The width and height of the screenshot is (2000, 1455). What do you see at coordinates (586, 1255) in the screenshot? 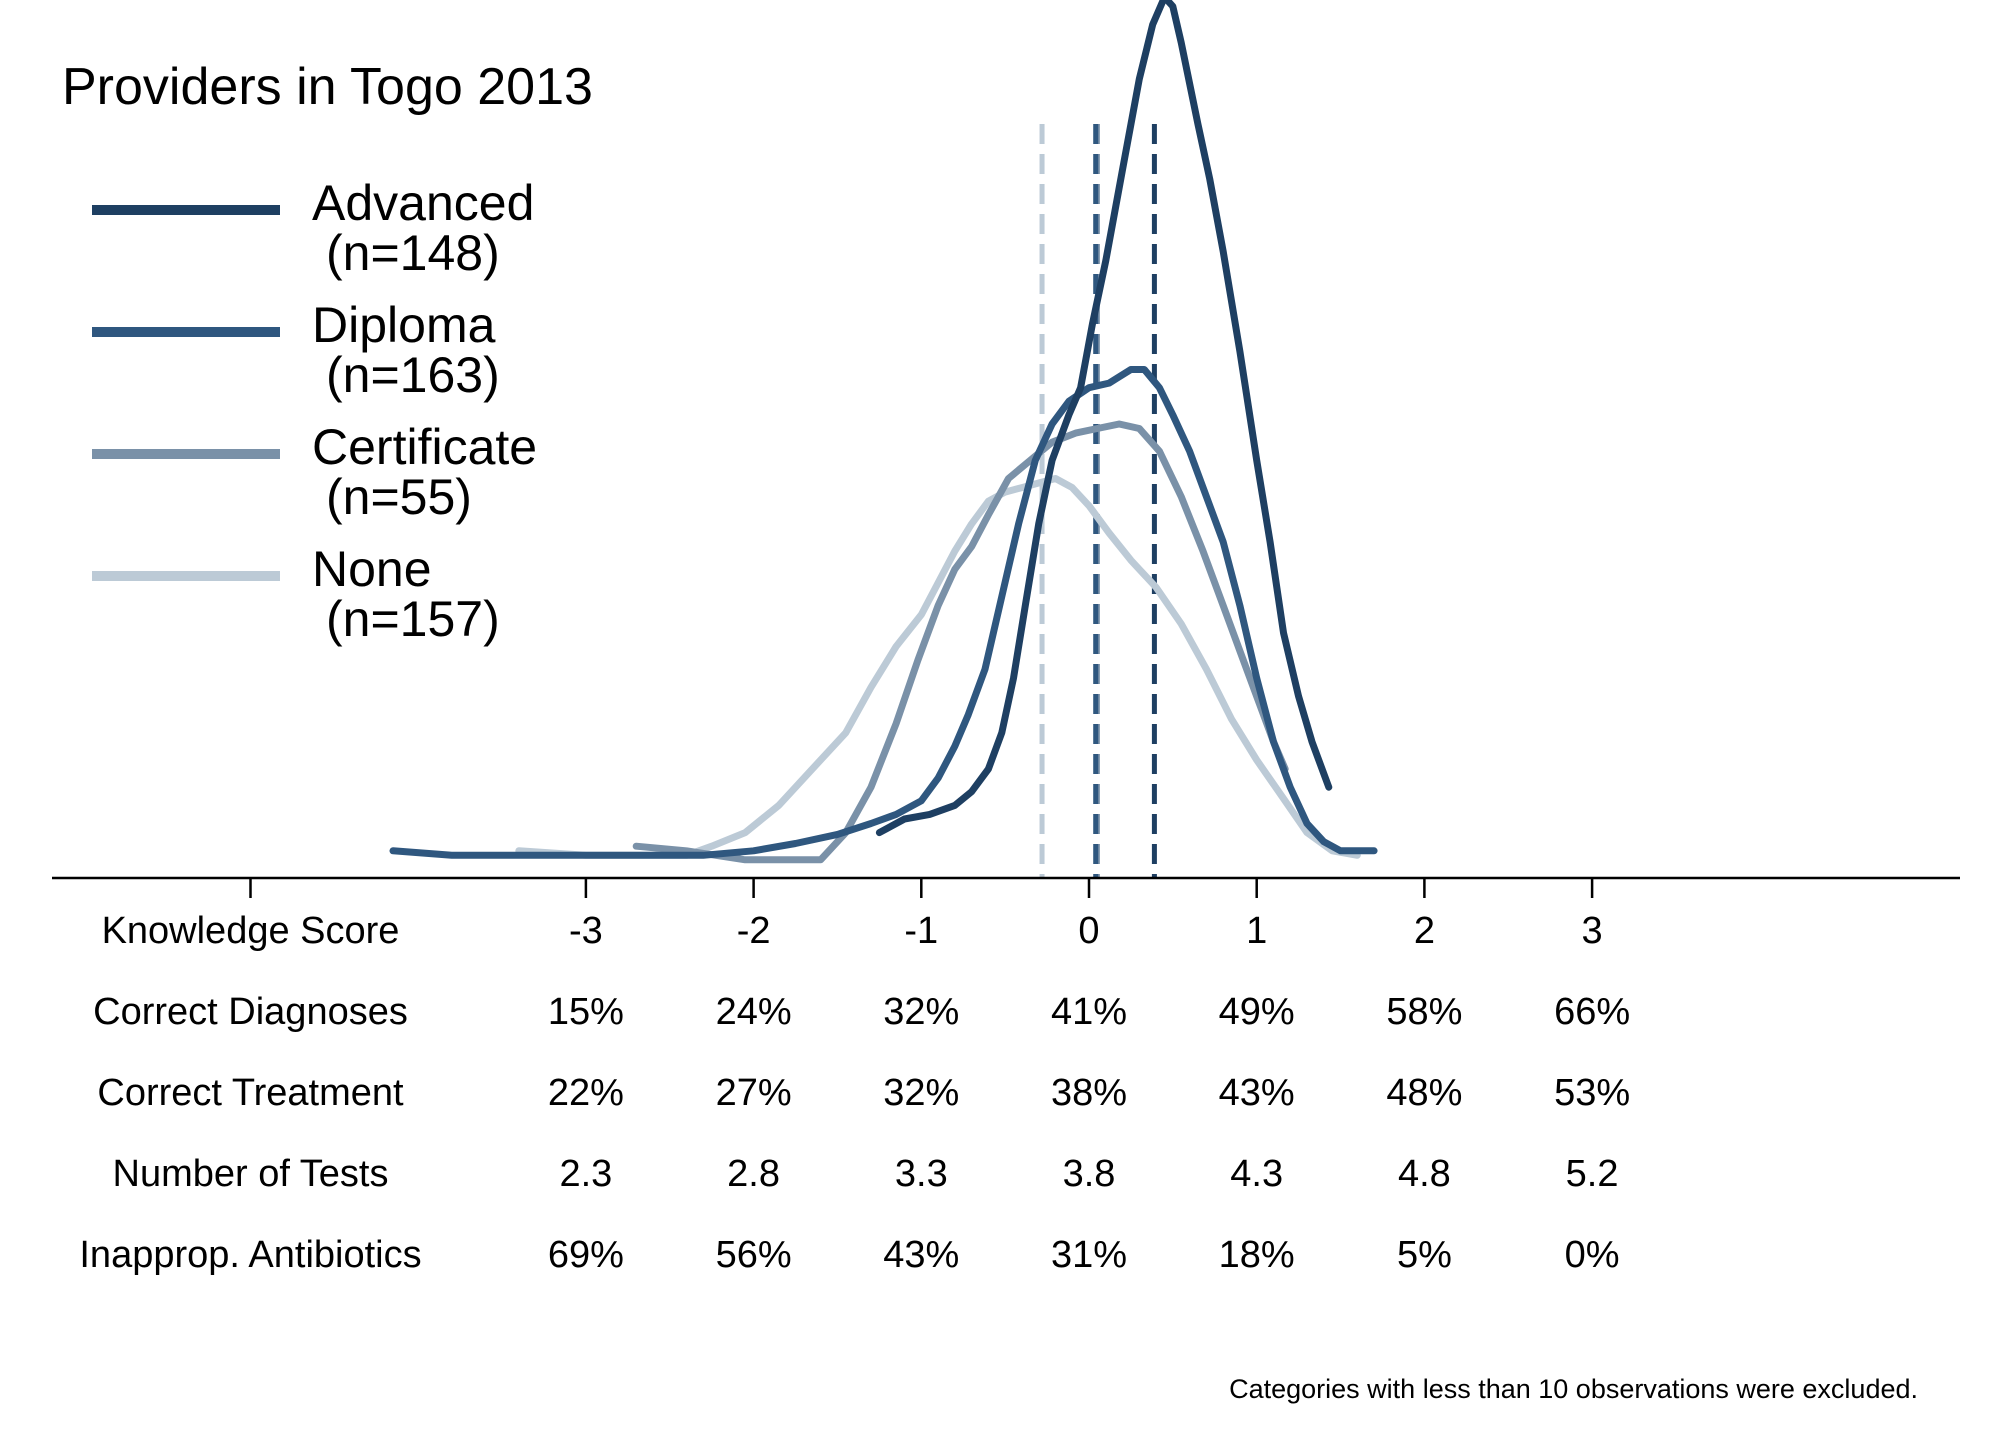
I see `table-cell: 69%` at bounding box center [586, 1255].